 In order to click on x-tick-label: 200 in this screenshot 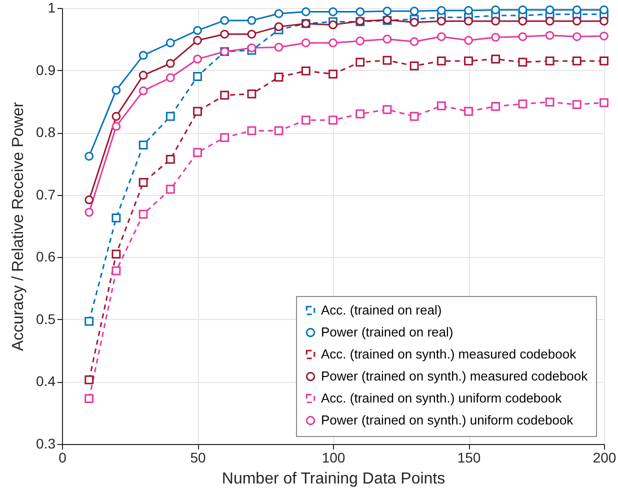, I will do `click(604, 458)`.